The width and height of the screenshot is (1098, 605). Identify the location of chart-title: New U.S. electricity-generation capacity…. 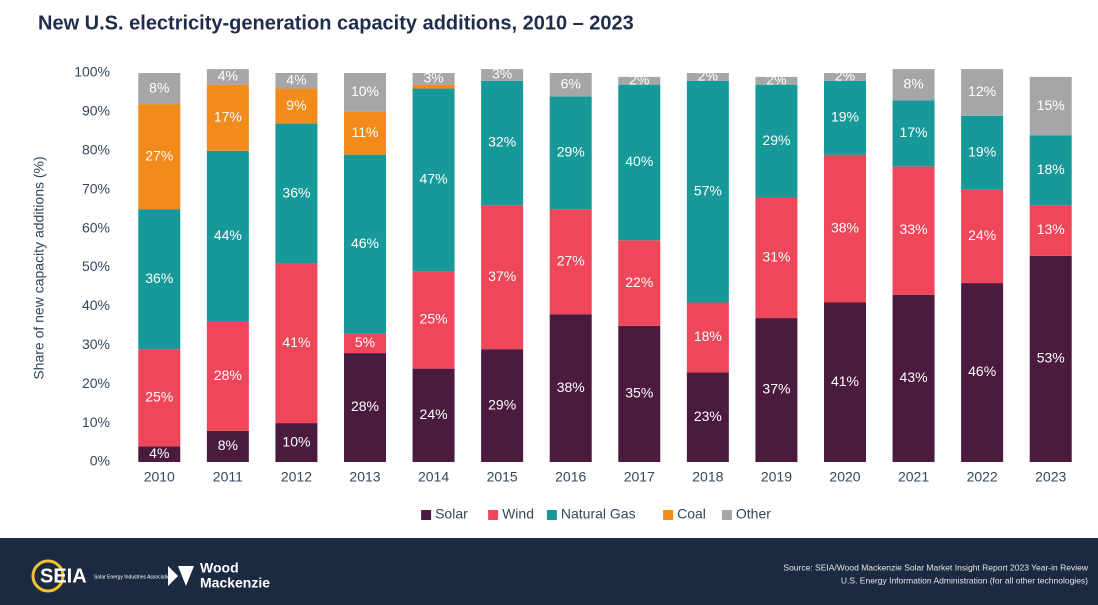
(336, 23).